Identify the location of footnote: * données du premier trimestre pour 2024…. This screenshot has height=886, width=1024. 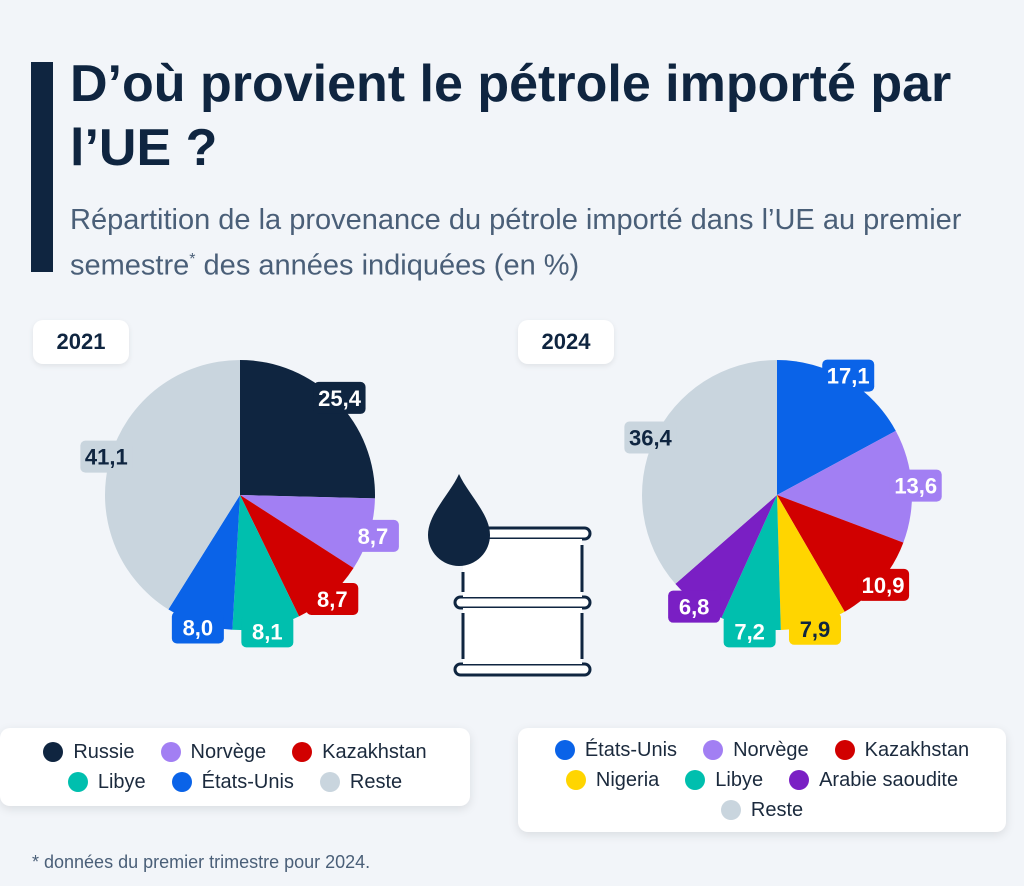
(201, 862).